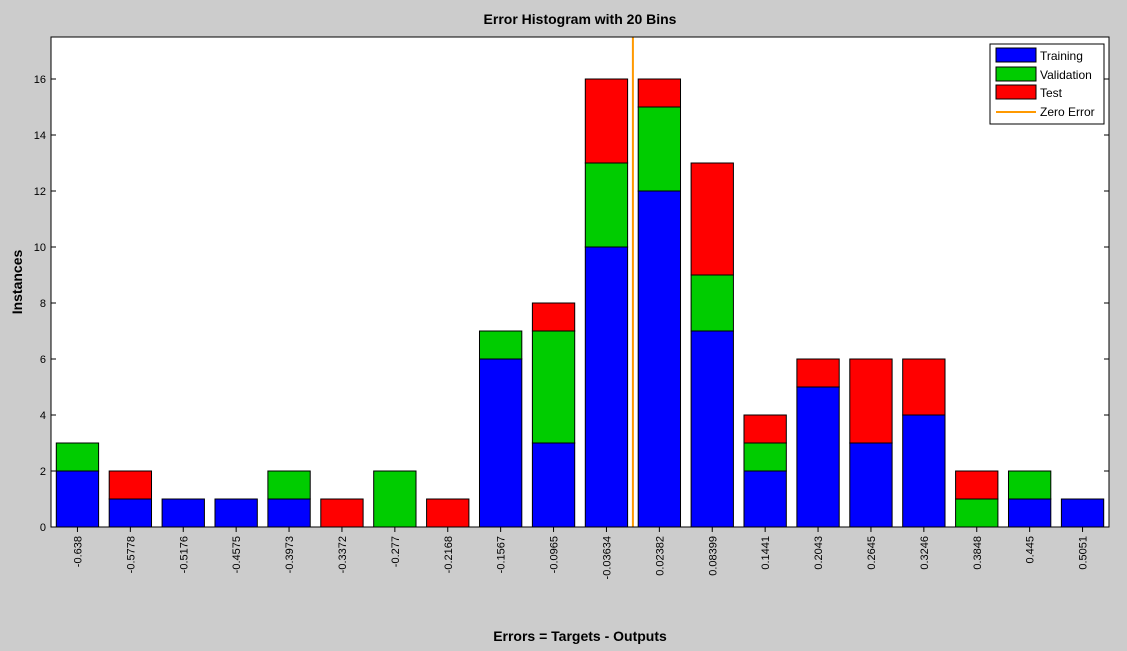  What do you see at coordinates (925, 553) in the screenshot?
I see `x-tick-label: 0.3246` at bounding box center [925, 553].